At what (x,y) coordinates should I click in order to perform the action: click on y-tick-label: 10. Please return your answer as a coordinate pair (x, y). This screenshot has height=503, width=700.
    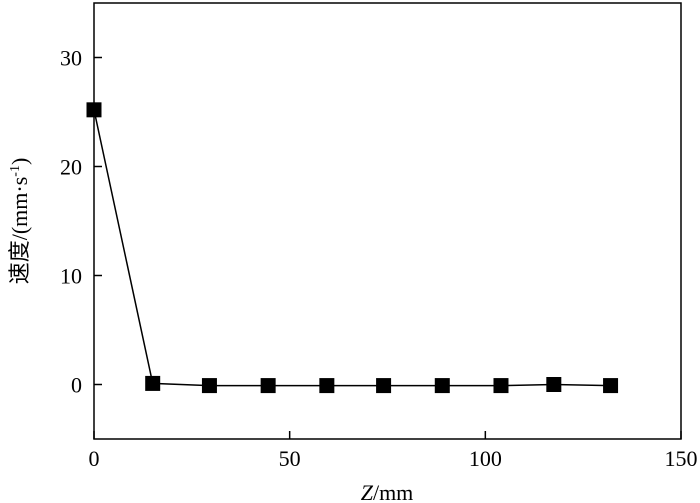
    Looking at the image, I should click on (71, 276).